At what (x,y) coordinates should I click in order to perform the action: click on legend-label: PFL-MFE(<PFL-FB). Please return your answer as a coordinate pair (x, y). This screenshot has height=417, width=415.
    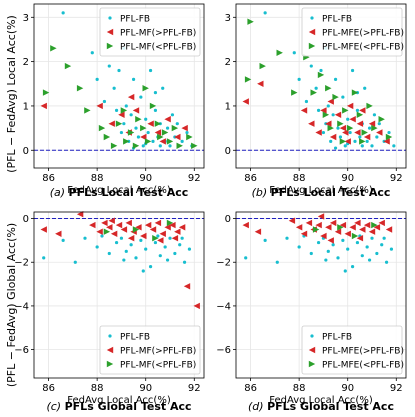
    Looking at the image, I should click on (363, 366).